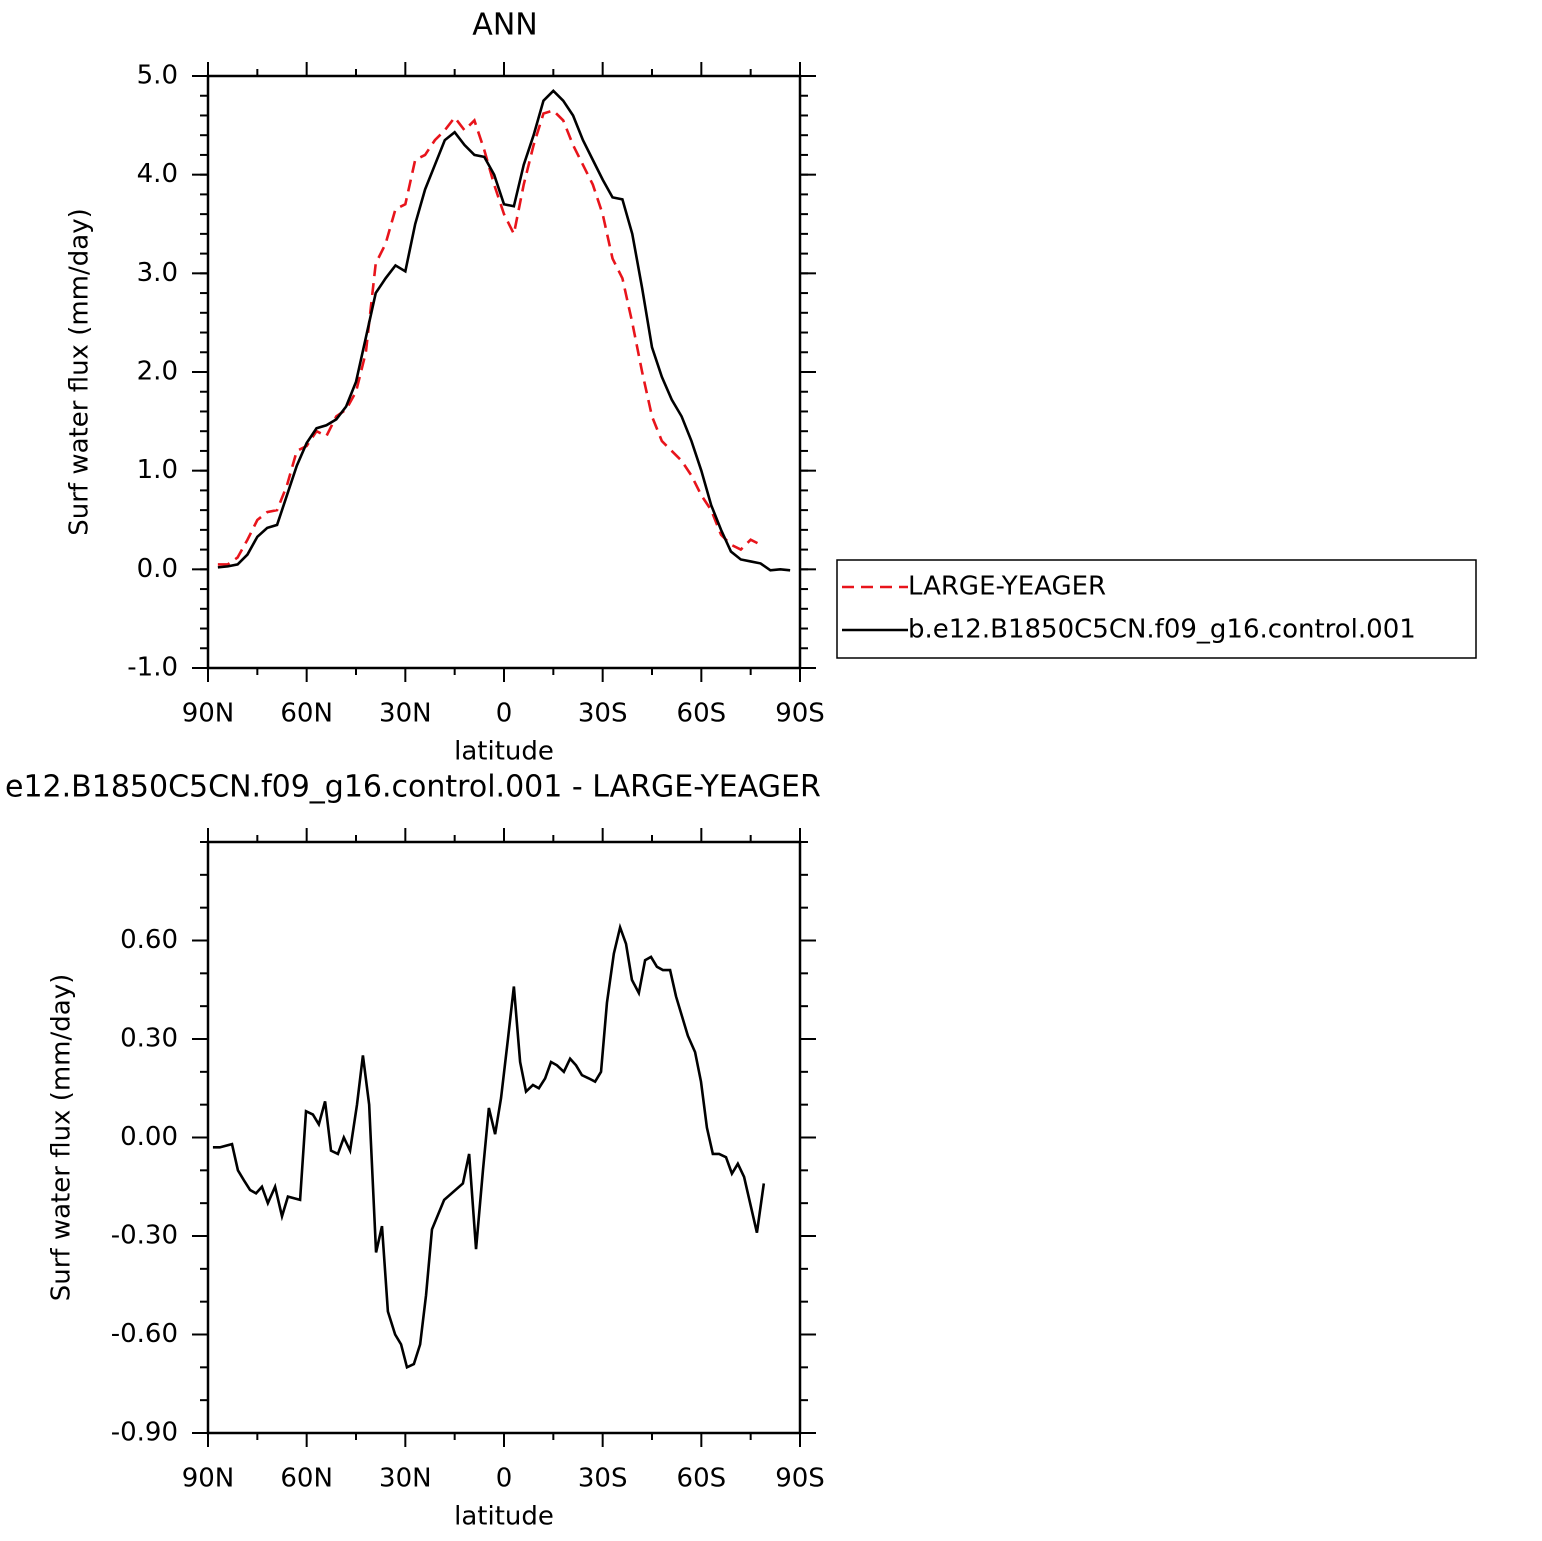 This screenshot has height=1541, width=1542. What do you see at coordinates (157, 273) in the screenshot?
I see `y-tick-label: 3.0` at bounding box center [157, 273].